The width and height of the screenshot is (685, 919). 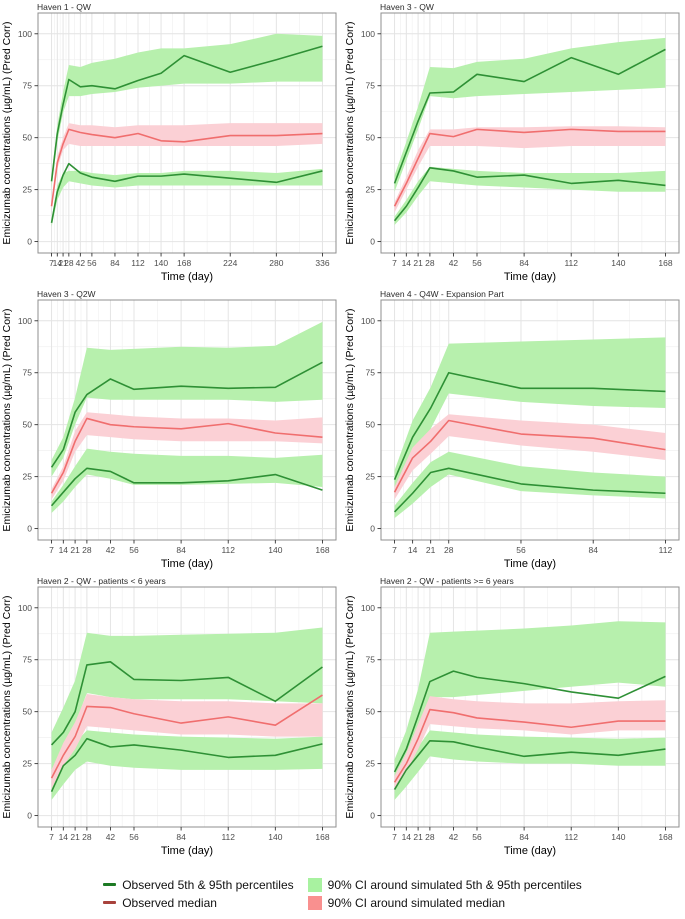 What do you see at coordinates (64, 7) in the screenshot?
I see `panel-title: Haven 1 - QW` at bounding box center [64, 7].